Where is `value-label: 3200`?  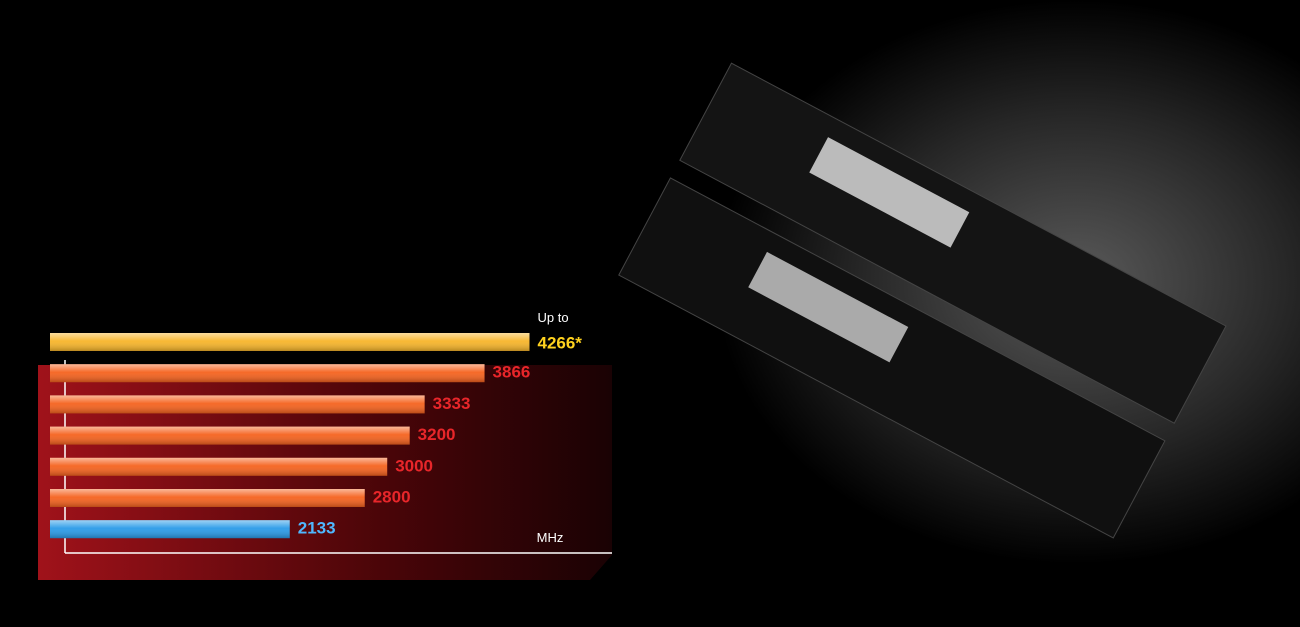
value-label: 3200 is located at coordinates (437, 434).